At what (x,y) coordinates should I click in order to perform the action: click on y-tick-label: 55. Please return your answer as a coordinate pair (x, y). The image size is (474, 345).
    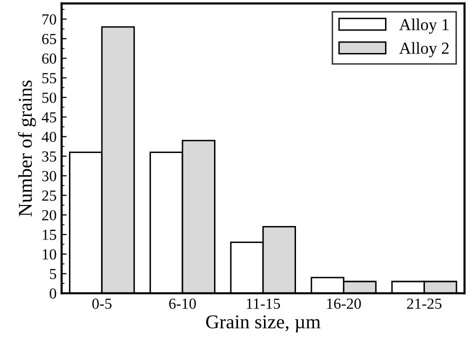
    Looking at the image, I should click on (49, 78).